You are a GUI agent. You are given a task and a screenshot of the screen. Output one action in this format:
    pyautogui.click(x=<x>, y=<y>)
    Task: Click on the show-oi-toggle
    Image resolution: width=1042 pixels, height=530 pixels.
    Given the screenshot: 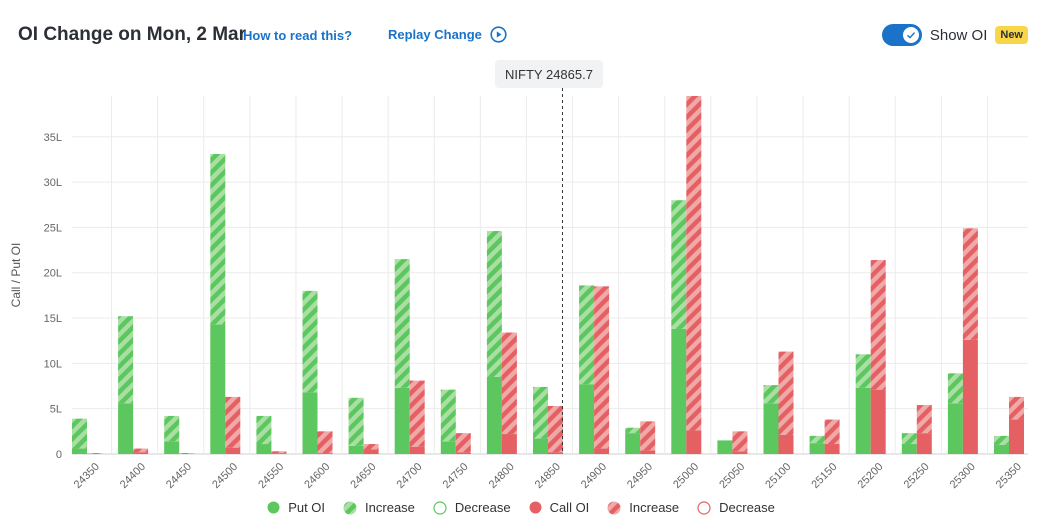 What is the action you would take?
    pyautogui.click(x=901, y=35)
    